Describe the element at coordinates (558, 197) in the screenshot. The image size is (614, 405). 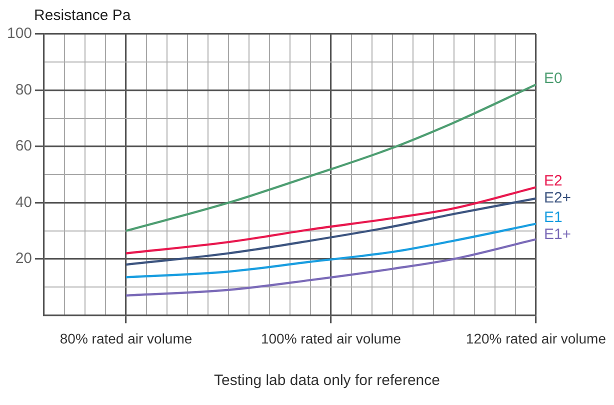
I see `series-label: E2+` at that location.